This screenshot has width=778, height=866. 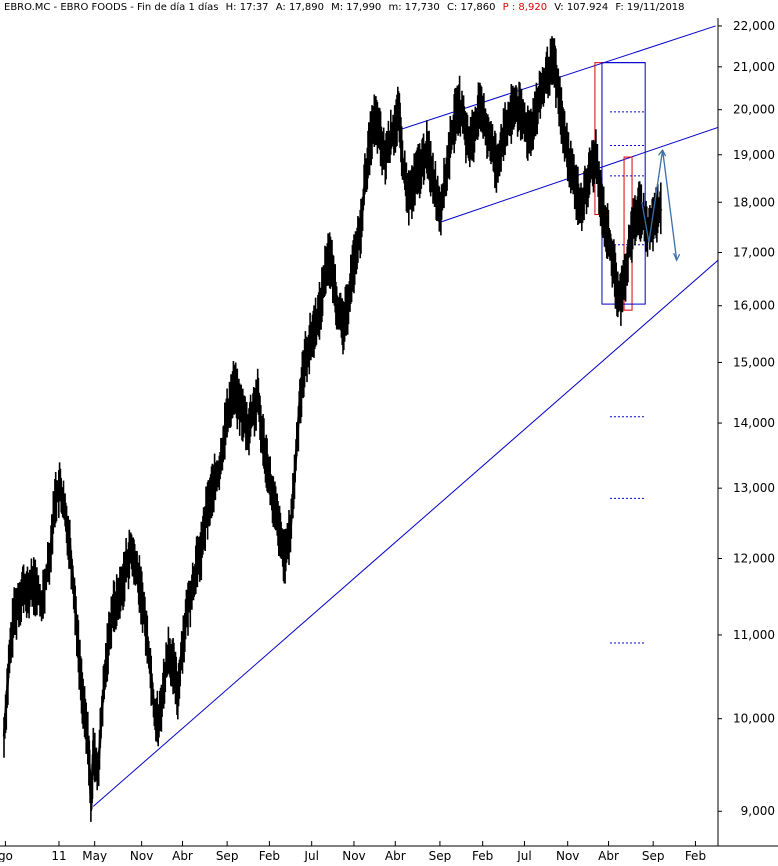 I want to click on y-tick-label: 19,000, so click(x=754, y=155).